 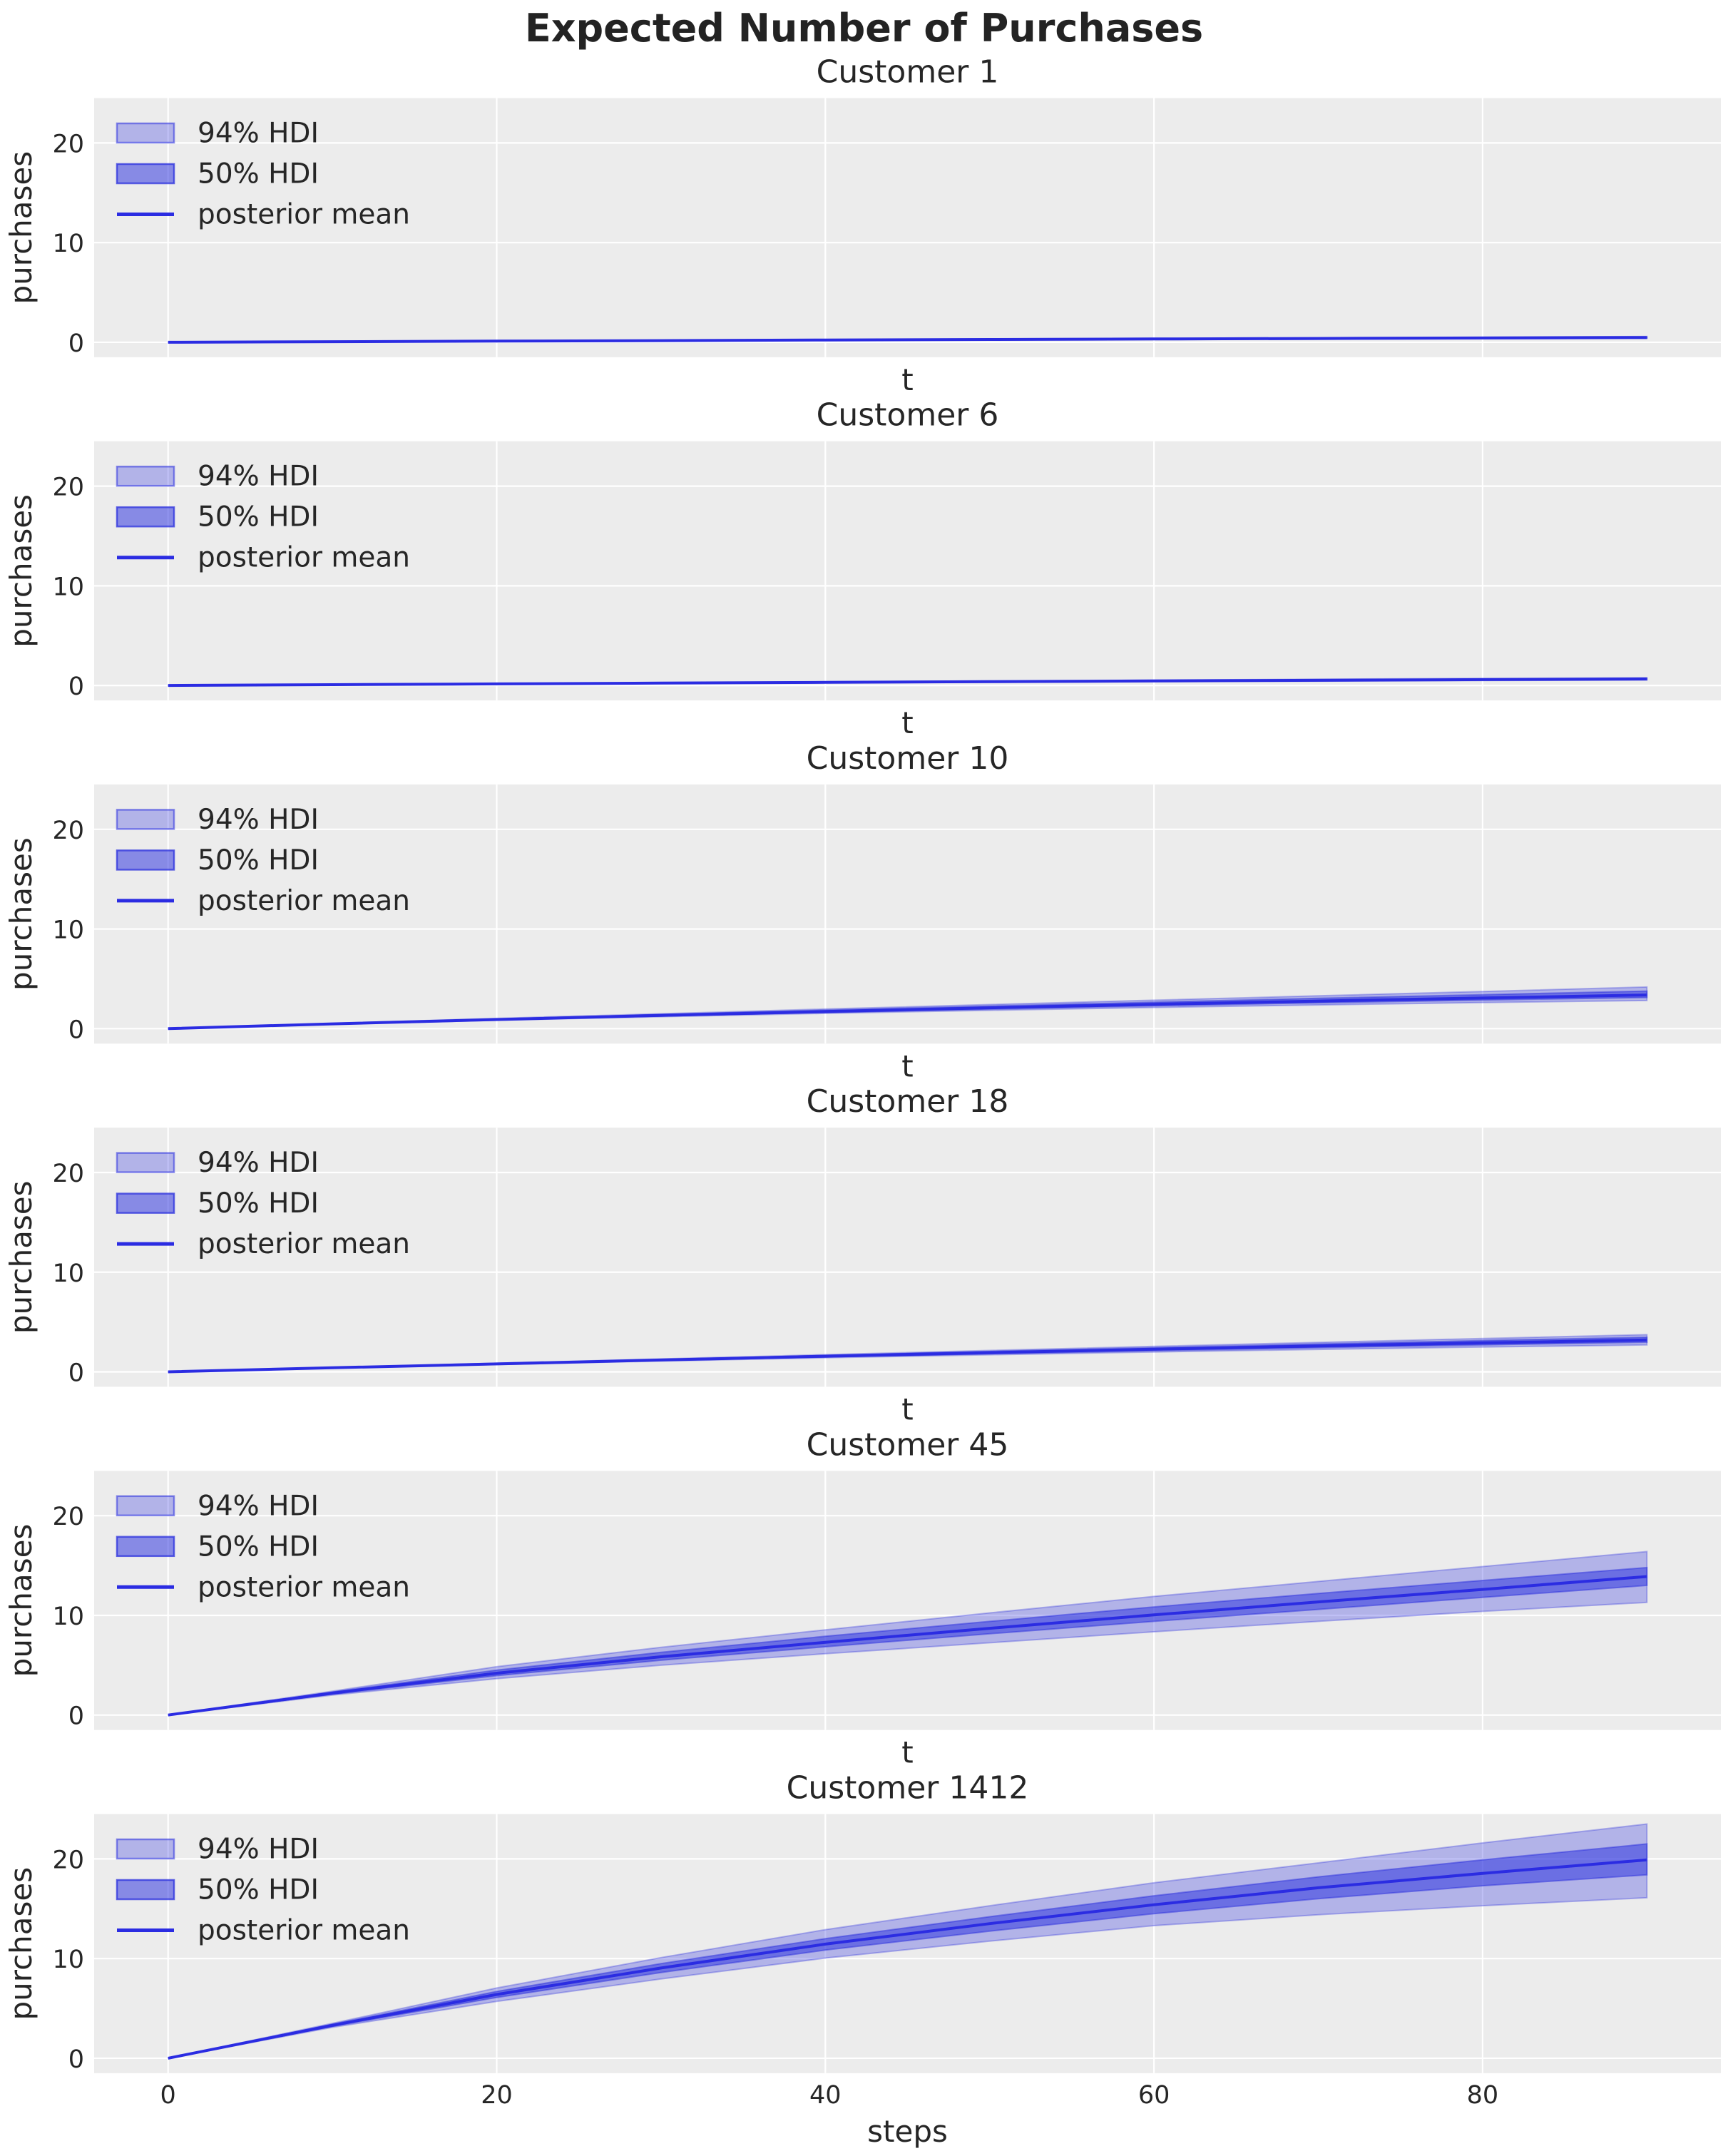 What do you see at coordinates (908, 1444) in the screenshot?
I see `subplot-title: Customer 45` at bounding box center [908, 1444].